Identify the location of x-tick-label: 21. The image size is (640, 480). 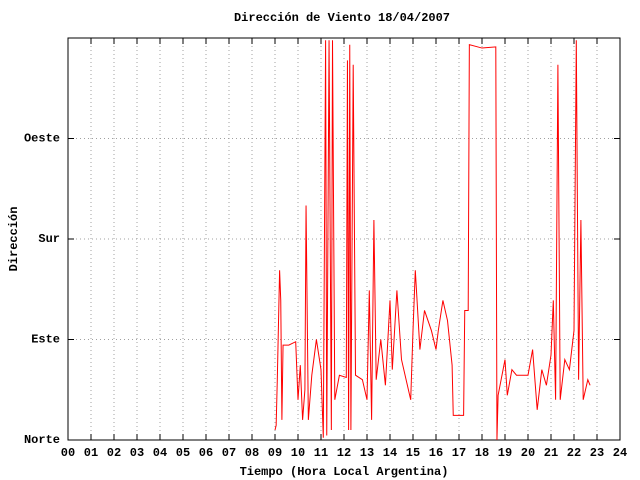
(551, 453).